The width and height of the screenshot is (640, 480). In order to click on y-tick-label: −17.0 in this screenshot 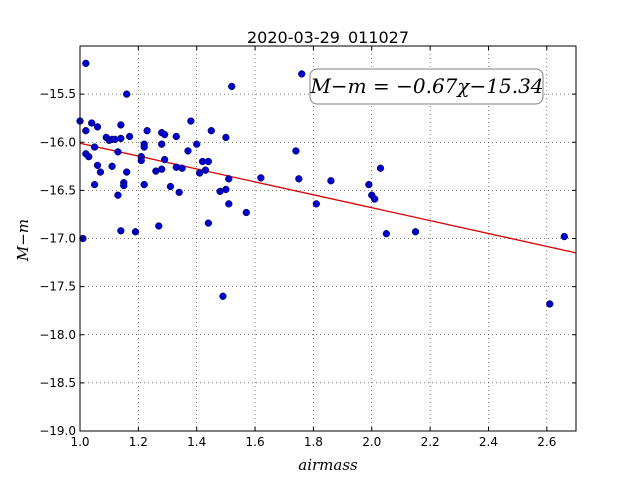, I will do `click(57, 239)`.